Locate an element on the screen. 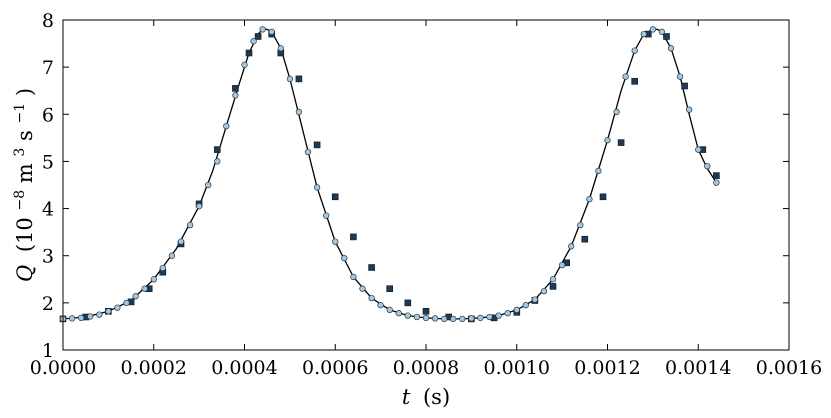  y-tick-label: 1 is located at coordinates (48, 351).